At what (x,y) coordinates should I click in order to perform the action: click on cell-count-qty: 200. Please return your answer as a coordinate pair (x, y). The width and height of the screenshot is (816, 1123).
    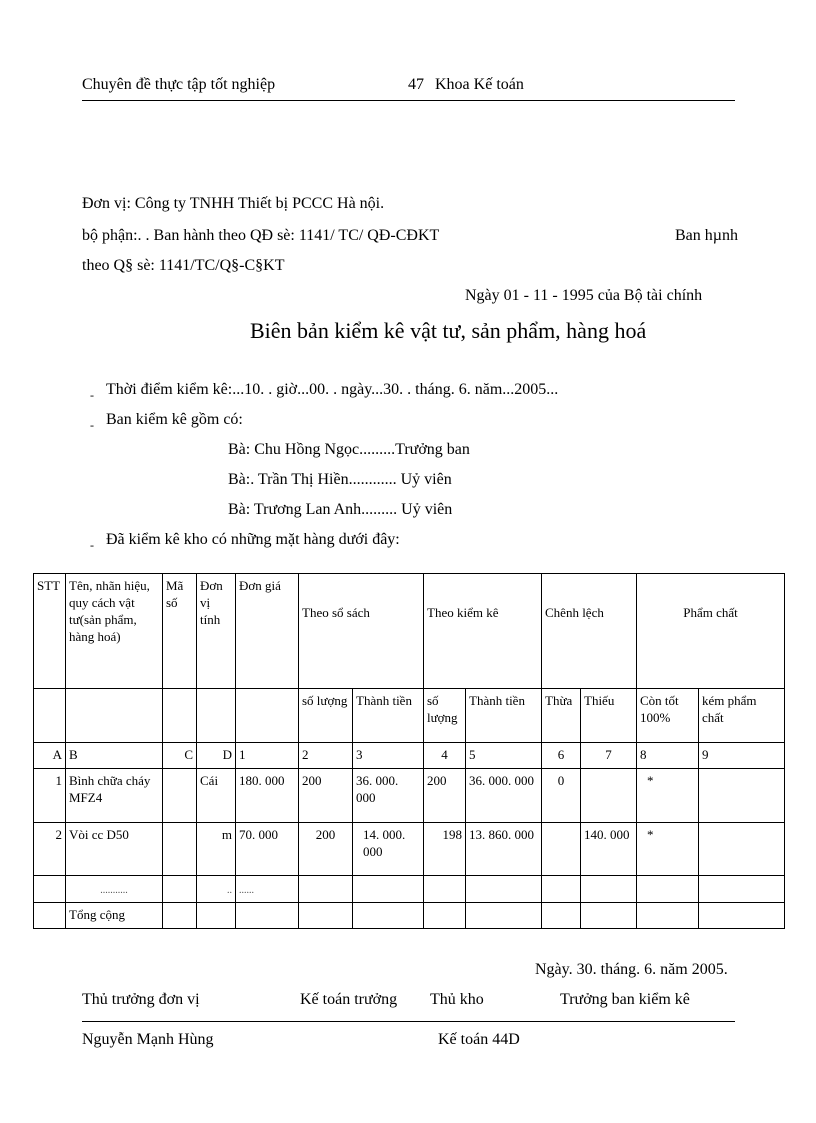
    Looking at the image, I should click on (444, 795).